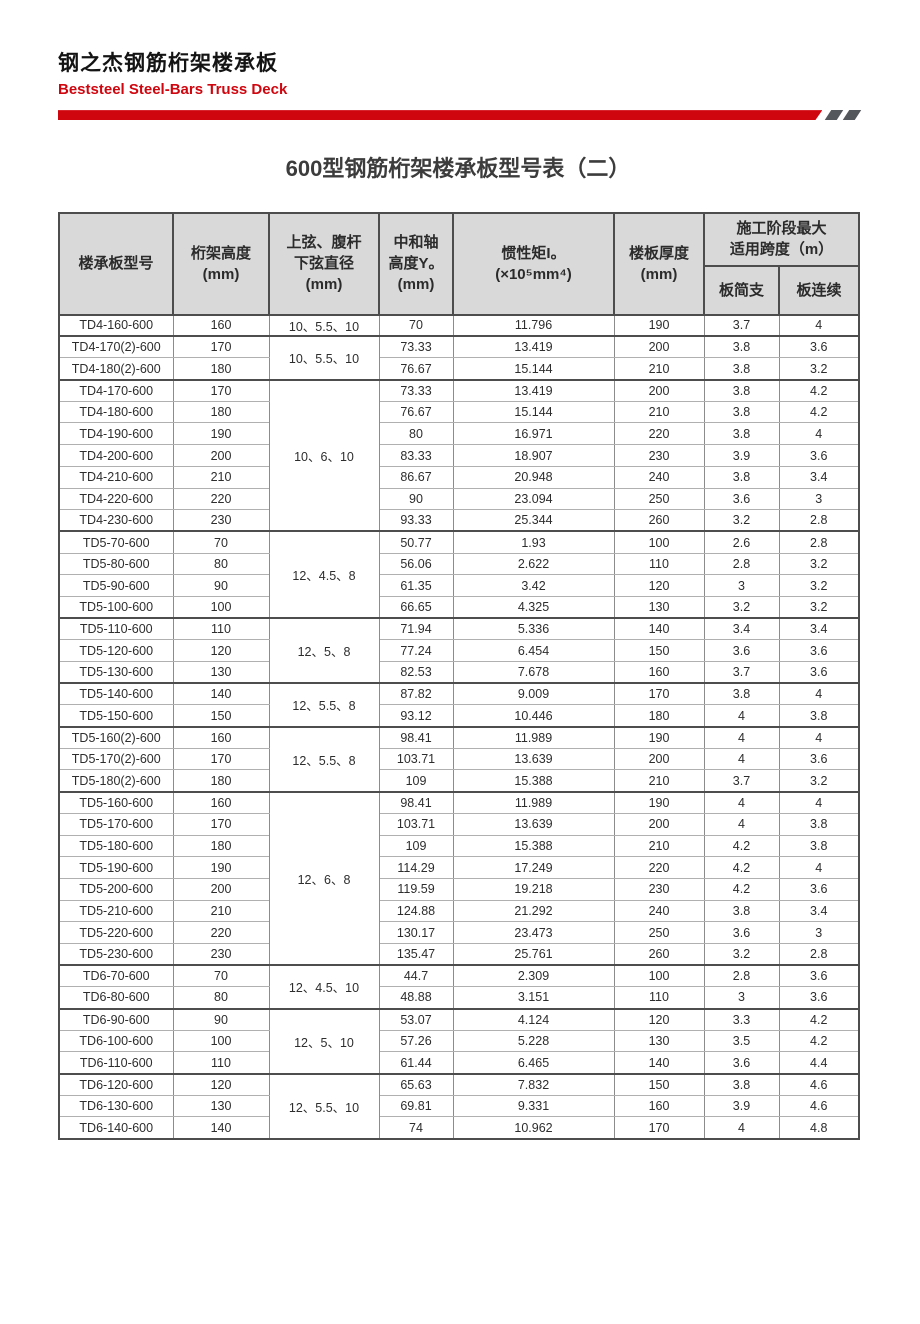  What do you see at coordinates (116, 585) in the screenshot?
I see `cell-model: TD5-90-600` at bounding box center [116, 585].